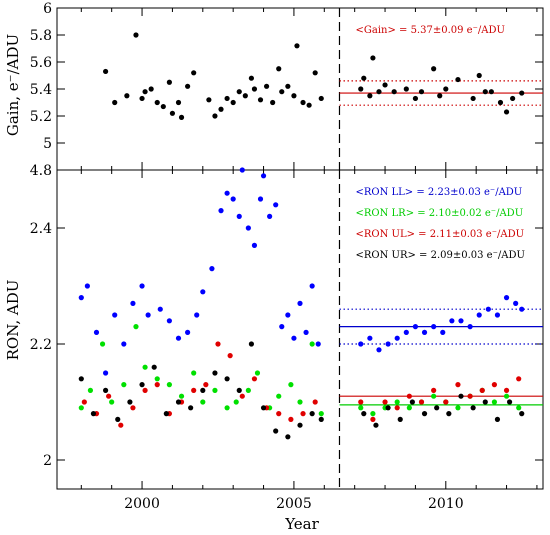 The width and height of the screenshot is (550, 535). What do you see at coordinates (41, 36) in the screenshot?
I see `y-tick-label: 5.8` at bounding box center [41, 36].